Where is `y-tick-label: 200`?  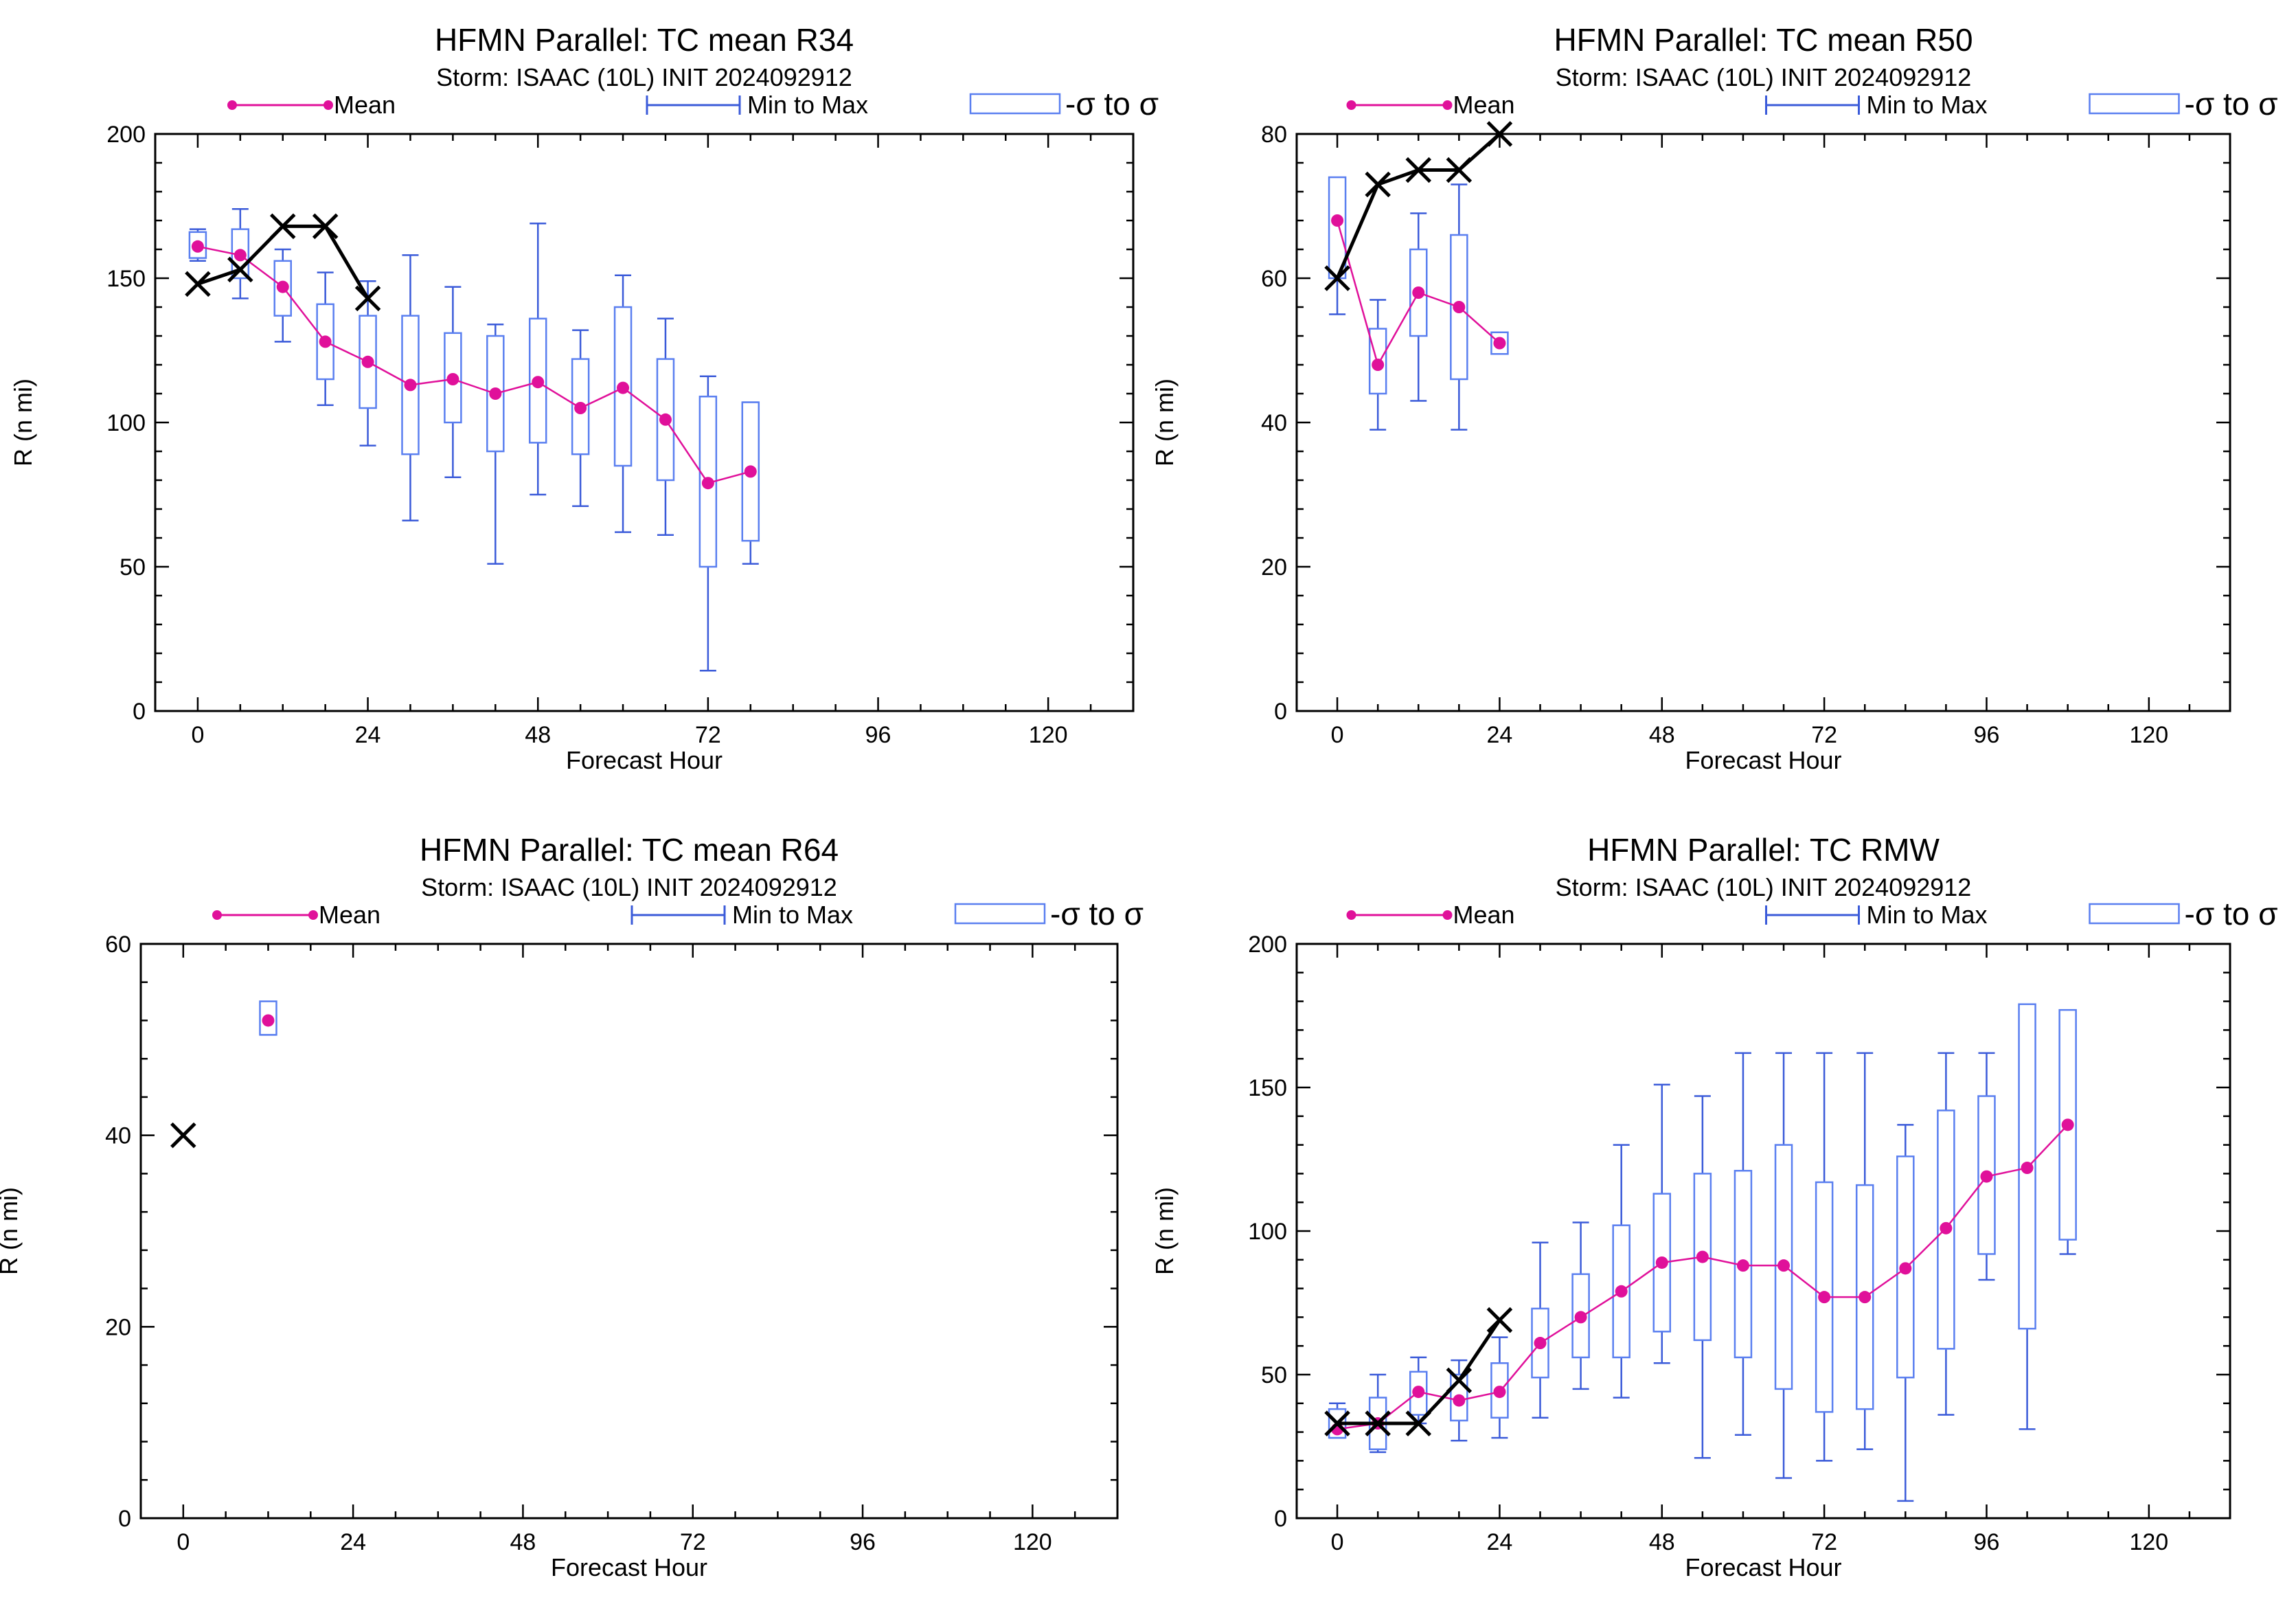 y-tick-label: 200 is located at coordinates (1267, 945).